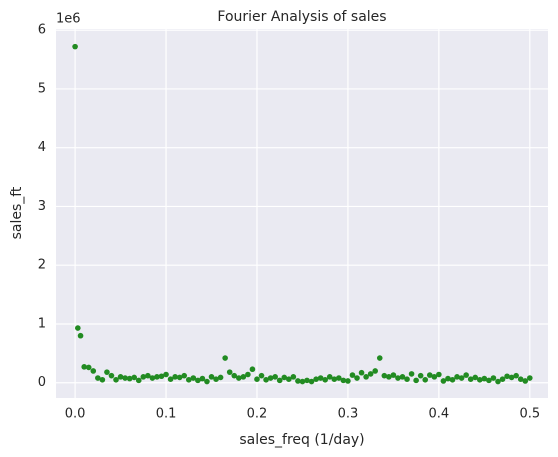  Describe the element at coordinates (42, 147) in the screenshot. I see `y-tick-label: 4` at that location.